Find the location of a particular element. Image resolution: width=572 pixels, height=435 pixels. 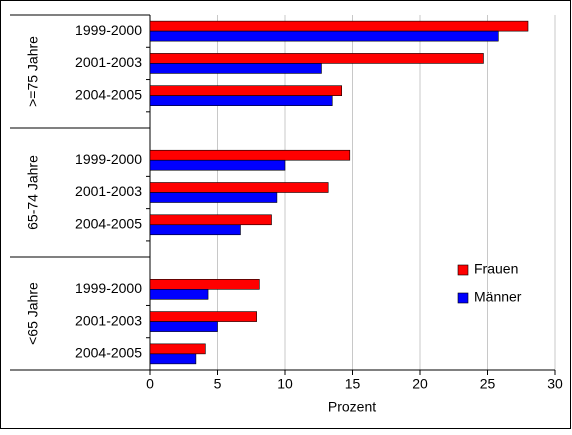

x-tick-label: 5 is located at coordinates (218, 384).